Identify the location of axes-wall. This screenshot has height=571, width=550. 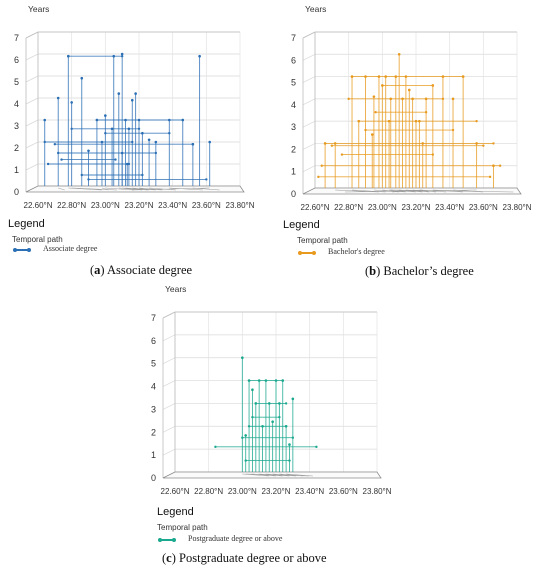
(409, 112).